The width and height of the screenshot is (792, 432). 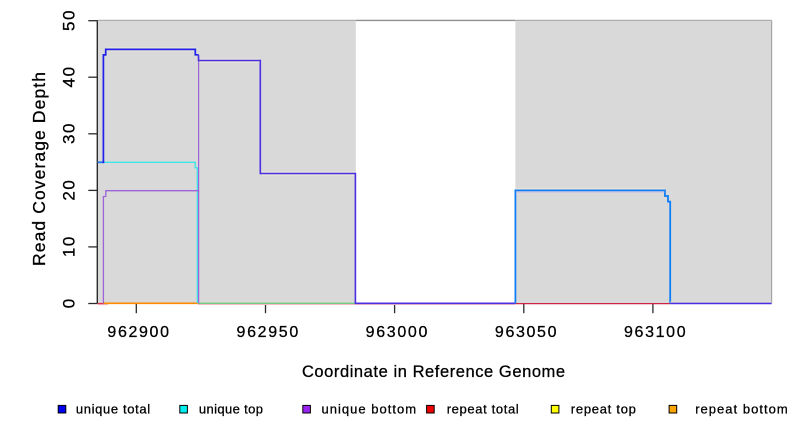 What do you see at coordinates (526, 332) in the screenshot?
I see `svg-text: 963050` at bounding box center [526, 332].